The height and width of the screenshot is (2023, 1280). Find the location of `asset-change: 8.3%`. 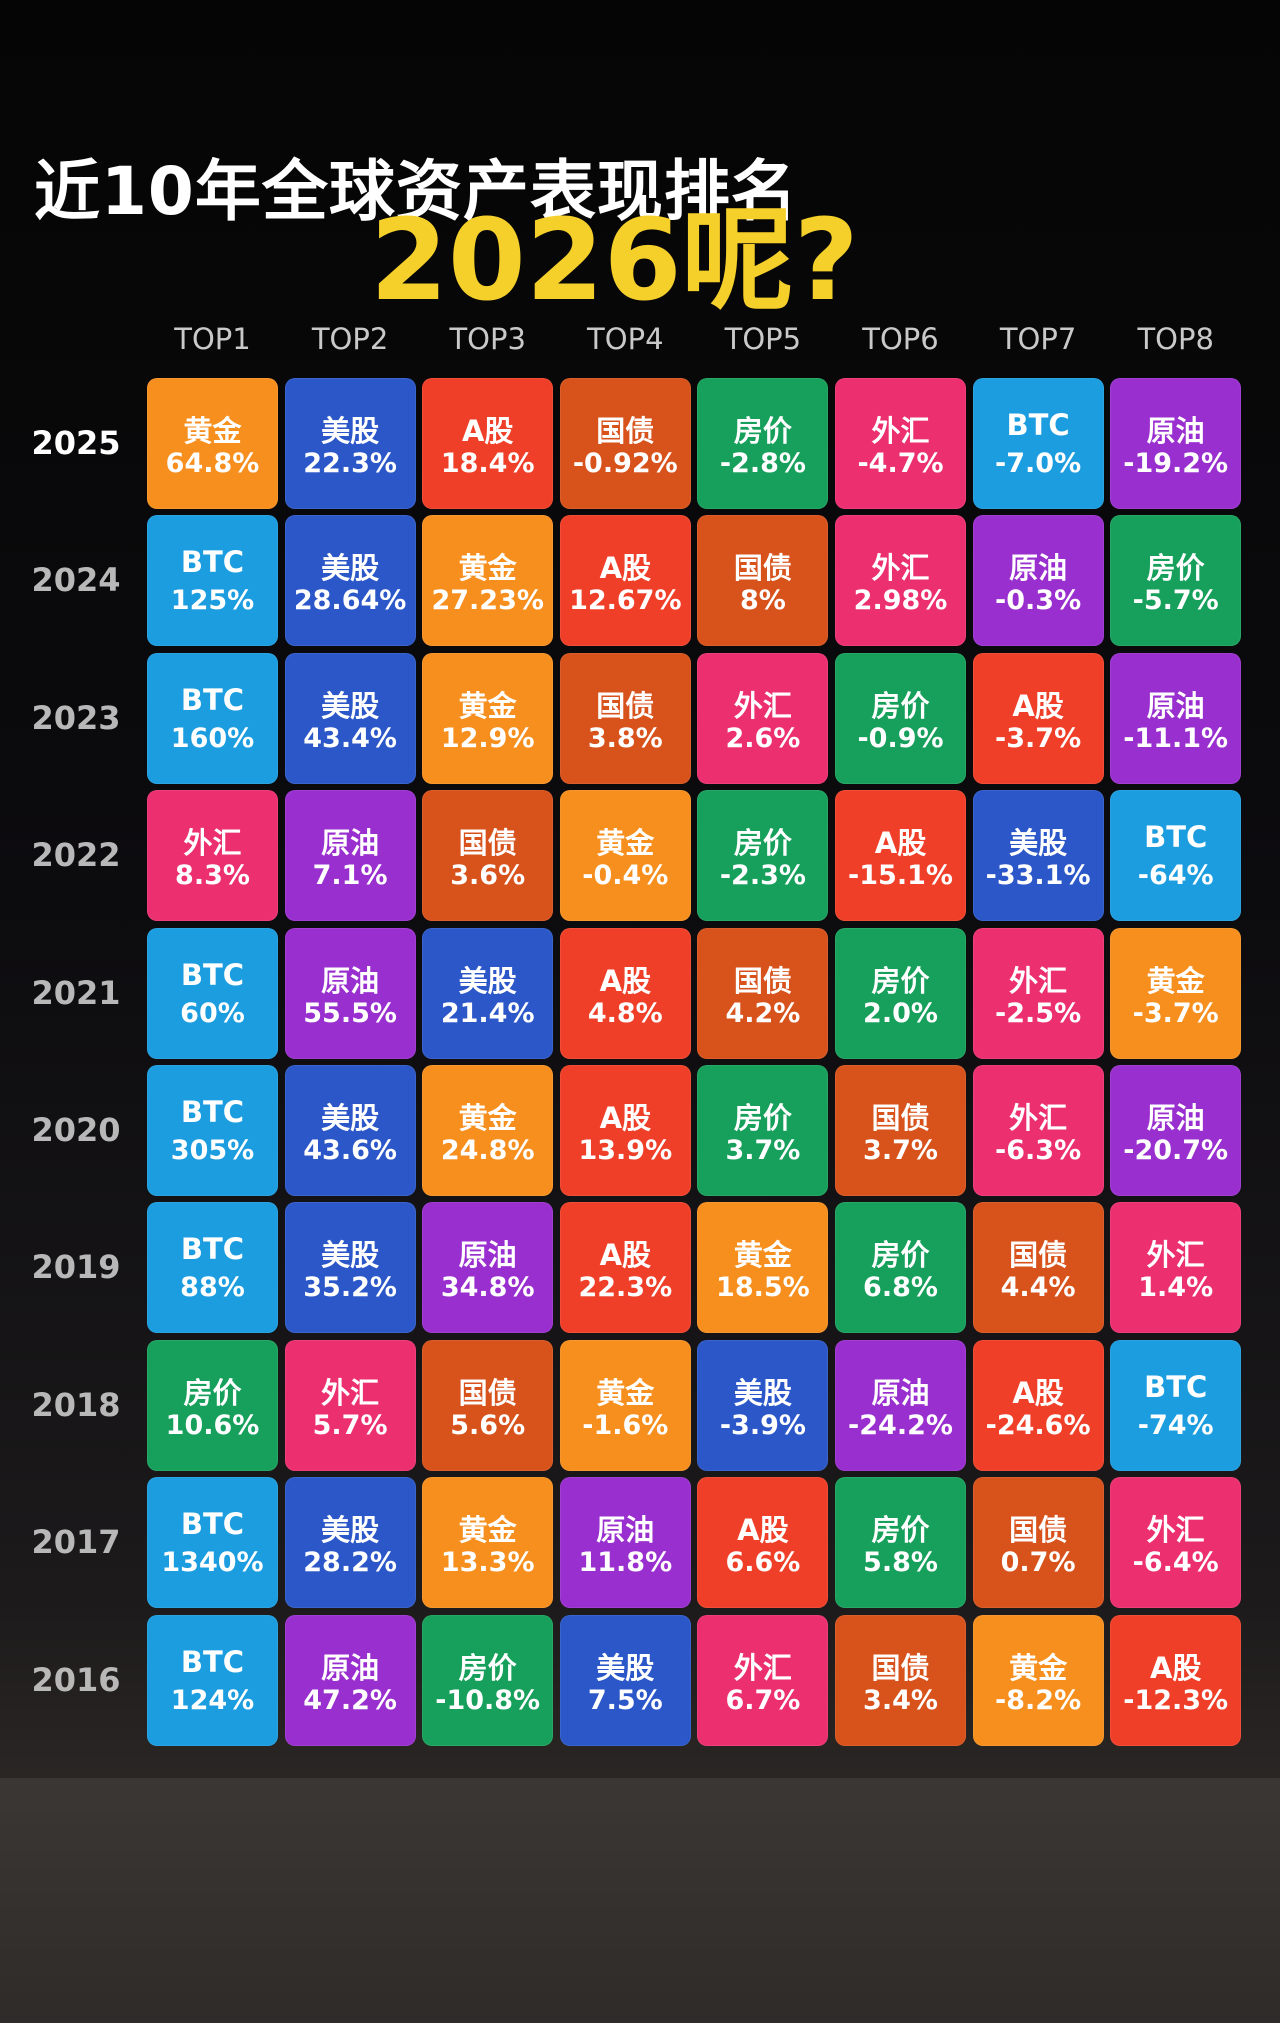

asset-change: 8.3% is located at coordinates (212, 876).